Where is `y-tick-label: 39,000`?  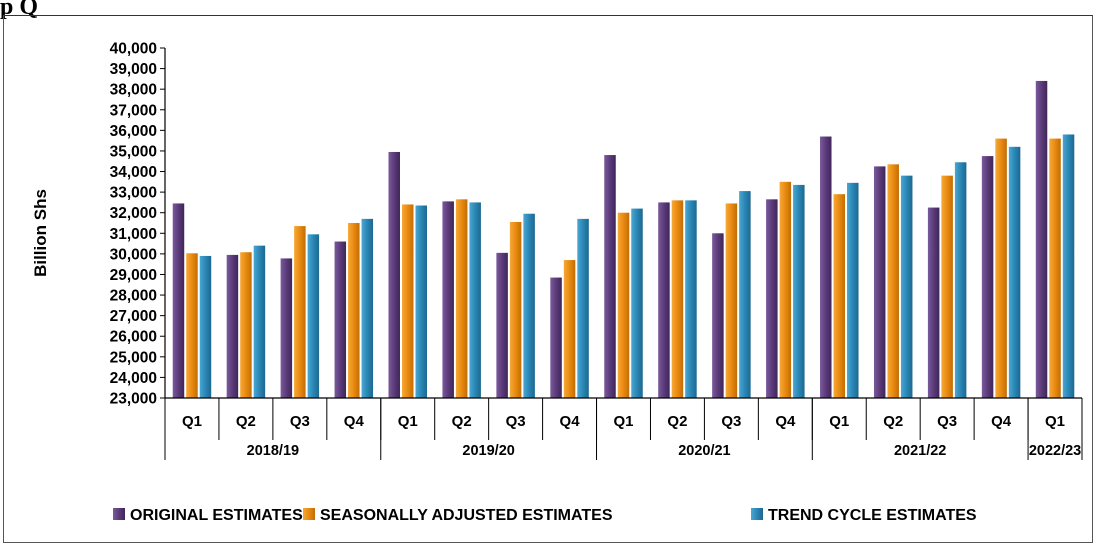 y-tick-label: 39,000 is located at coordinates (133, 69).